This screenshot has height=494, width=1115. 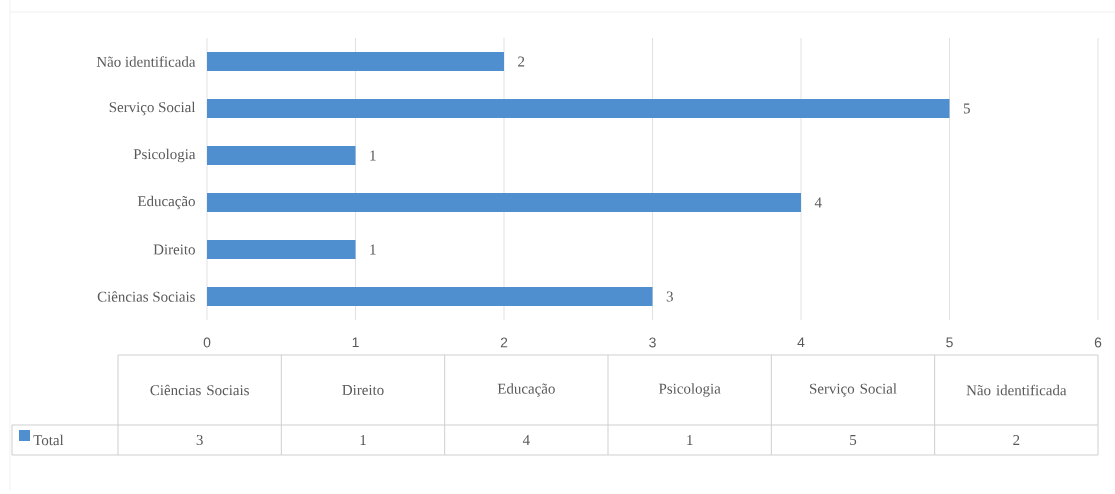 What do you see at coordinates (1016, 390) in the screenshot?
I see `category-label: Não identificada` at bounding box center [1016, 390].